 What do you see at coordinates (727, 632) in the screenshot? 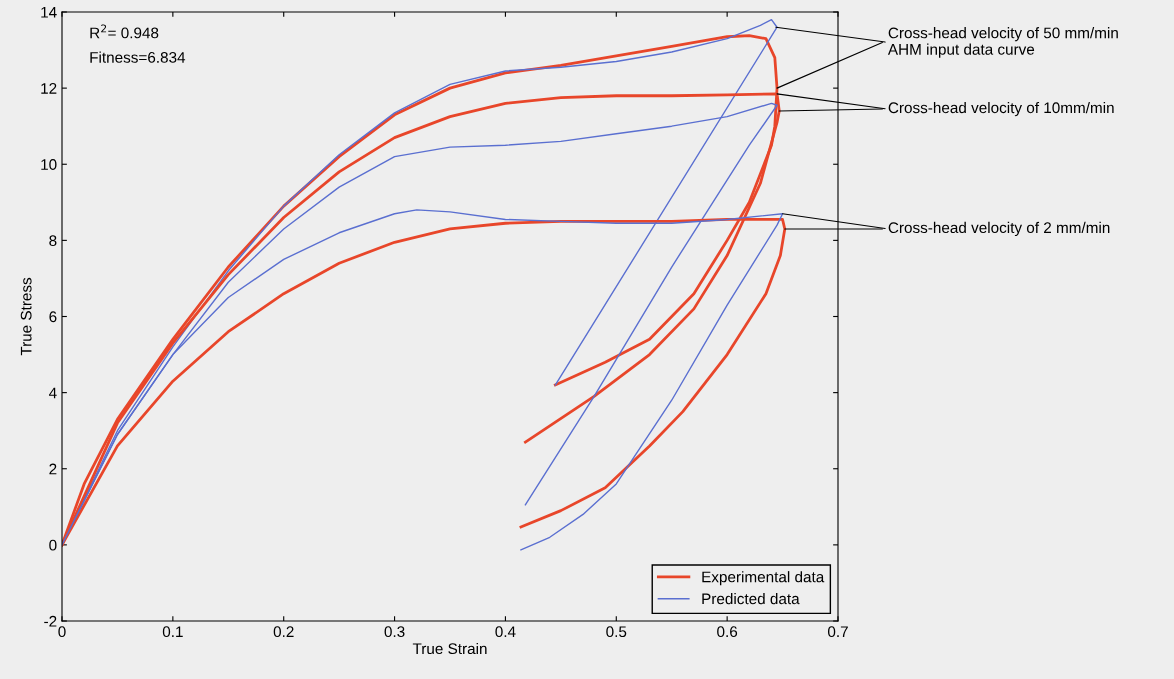
I see `x-tick-label: 0.6` at bounding box center [727, 632].